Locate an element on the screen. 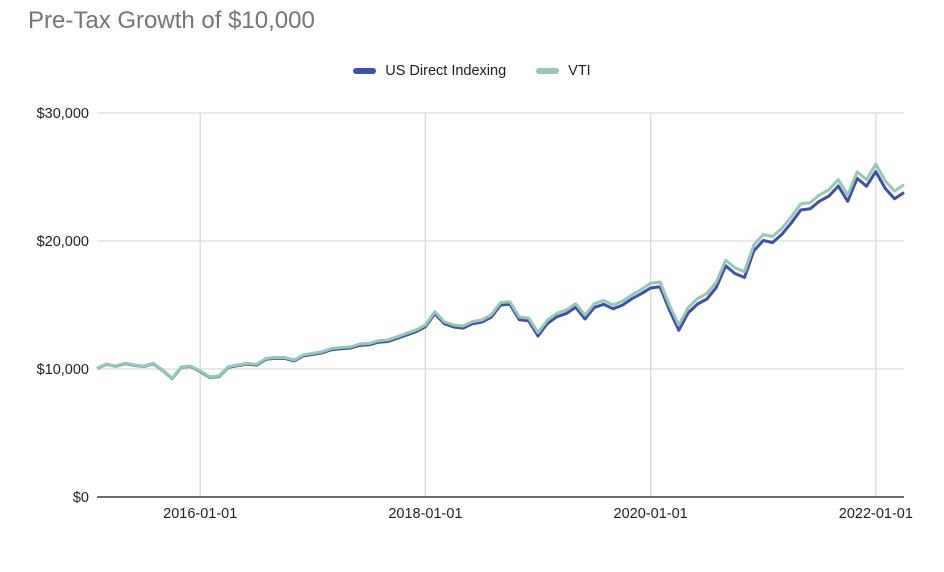 Image resolution: width=944 pixels, height=572 pixels. legend-swatch-us-direct-indexing is located at coordinates (365, 71).